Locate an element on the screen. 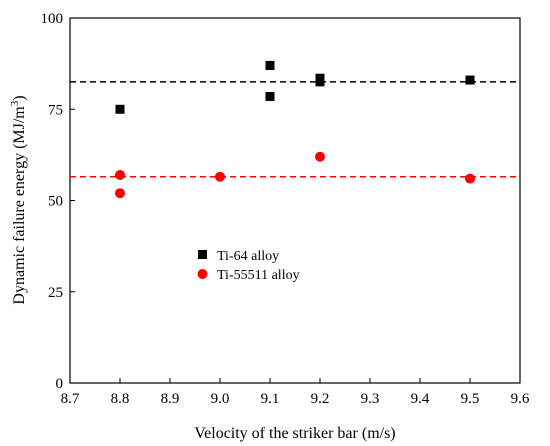 This screenshot has height=446, width=550. x-tick-label: 9.3 is located at coordinates (370, 399).